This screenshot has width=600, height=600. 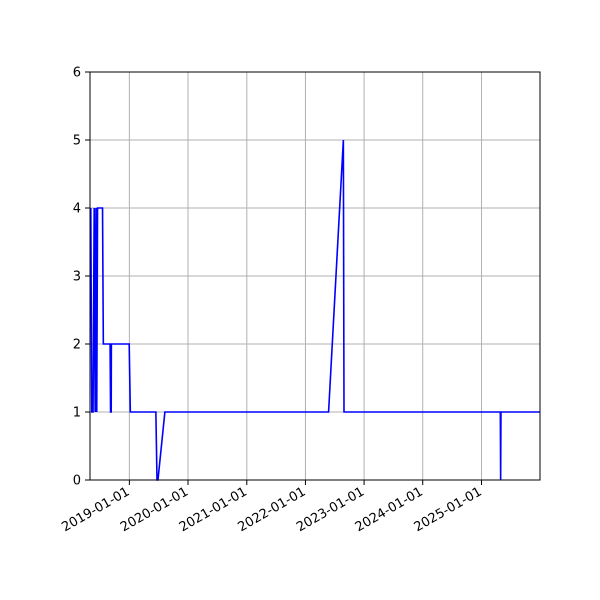 I want to click on y-tick-label-4: 4, so click(x=77, y=209).